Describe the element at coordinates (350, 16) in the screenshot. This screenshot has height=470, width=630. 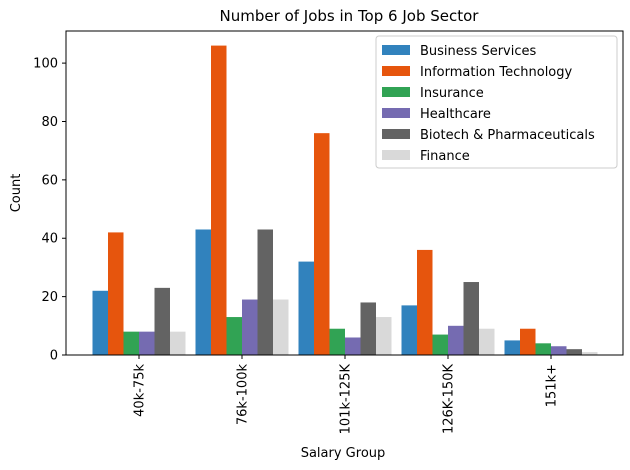
I see `chart-title: Number of Jobs in Top 6 Job Sector` at that location.